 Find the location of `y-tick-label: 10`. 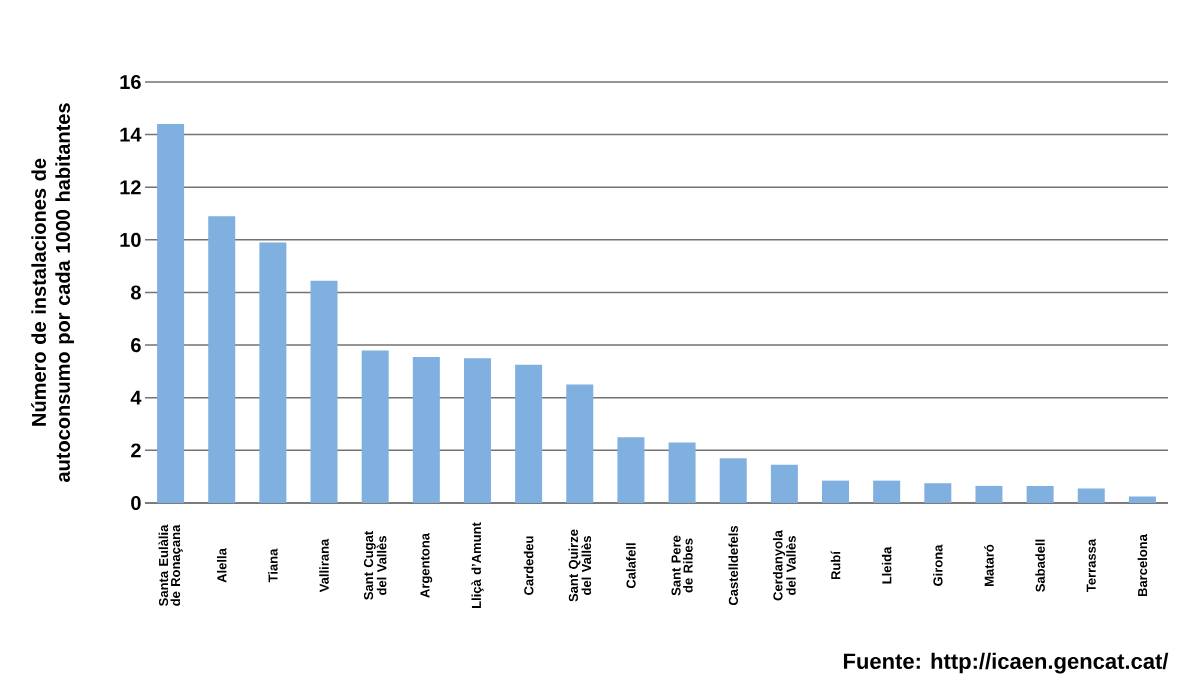

y-tick-label: 10 is located at coordinates (130, 239).